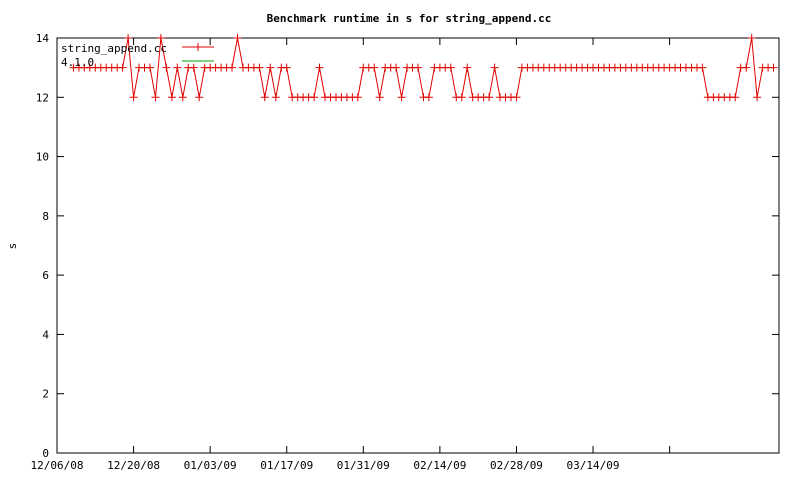 This screenshot has width=800, height=480. Describe the element at coordinates (43, 38) in the screenshot. I see `y-tick-label: 14` at that location.